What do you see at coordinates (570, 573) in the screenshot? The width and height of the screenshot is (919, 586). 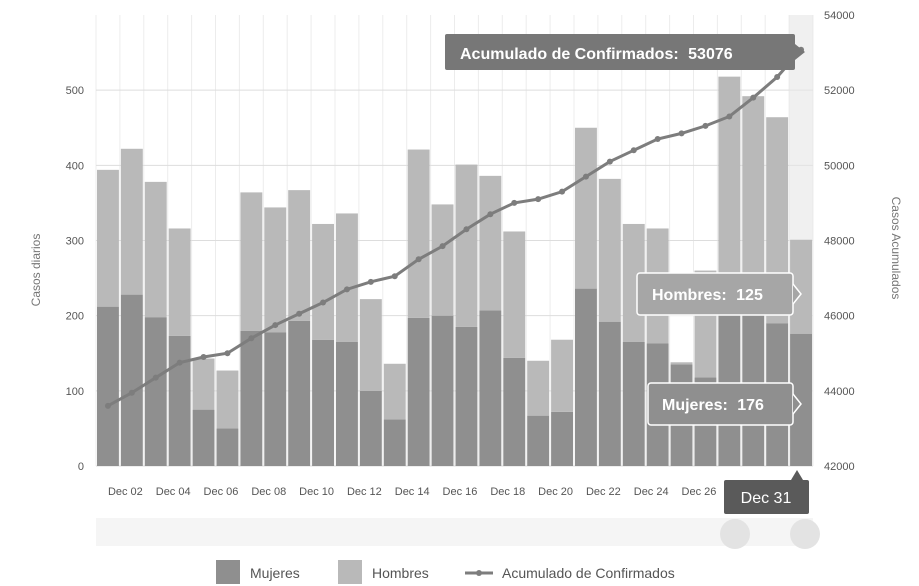 I see `legend-item-acumulado: Acumulado de Confirmados` at bounding box center [570, 573].